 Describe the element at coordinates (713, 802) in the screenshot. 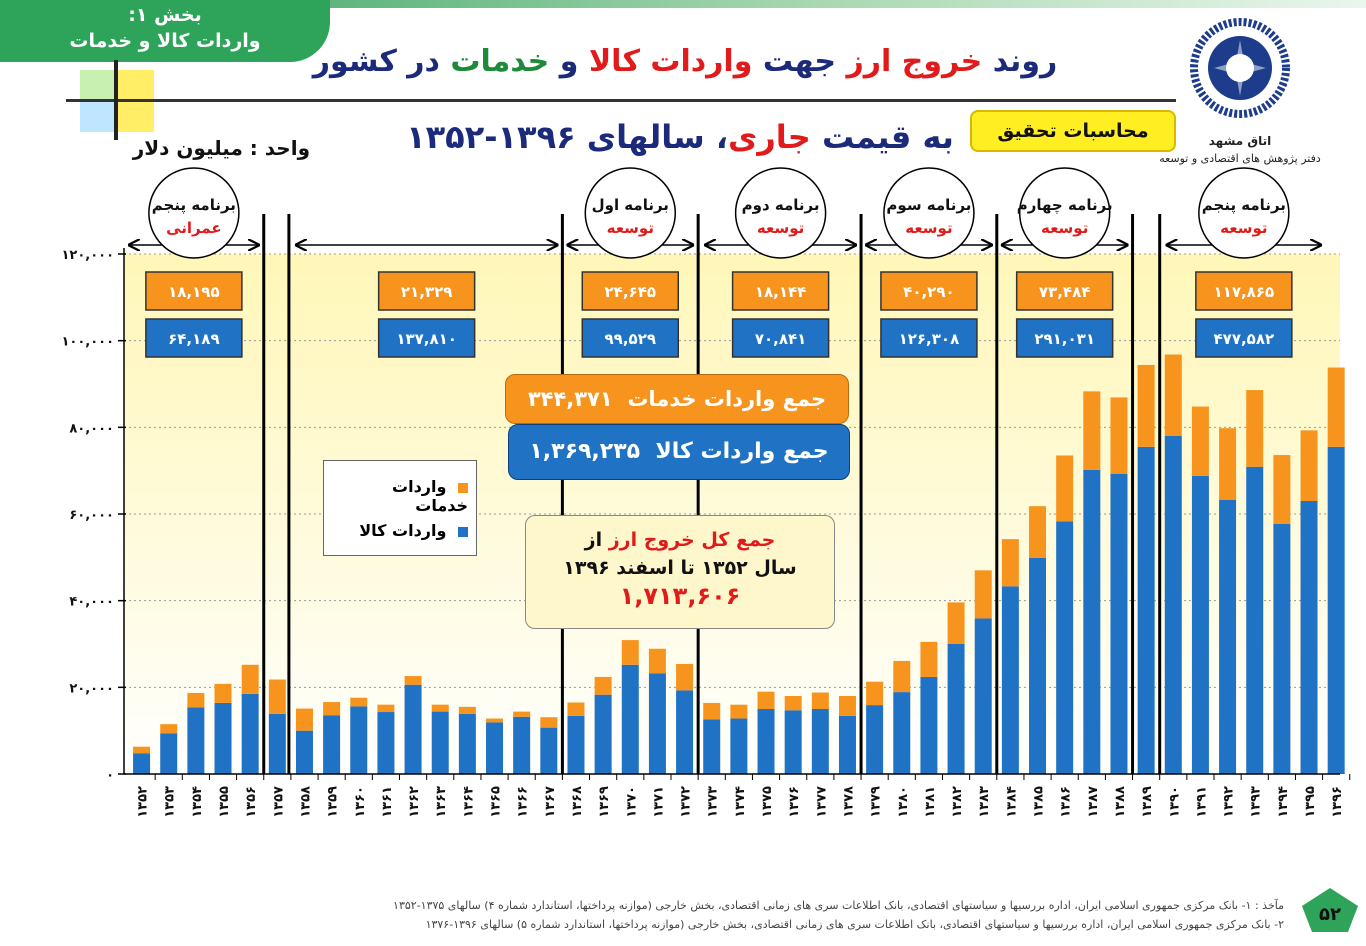

I see `x-tick-label: ۱۳۷۳` at that location.